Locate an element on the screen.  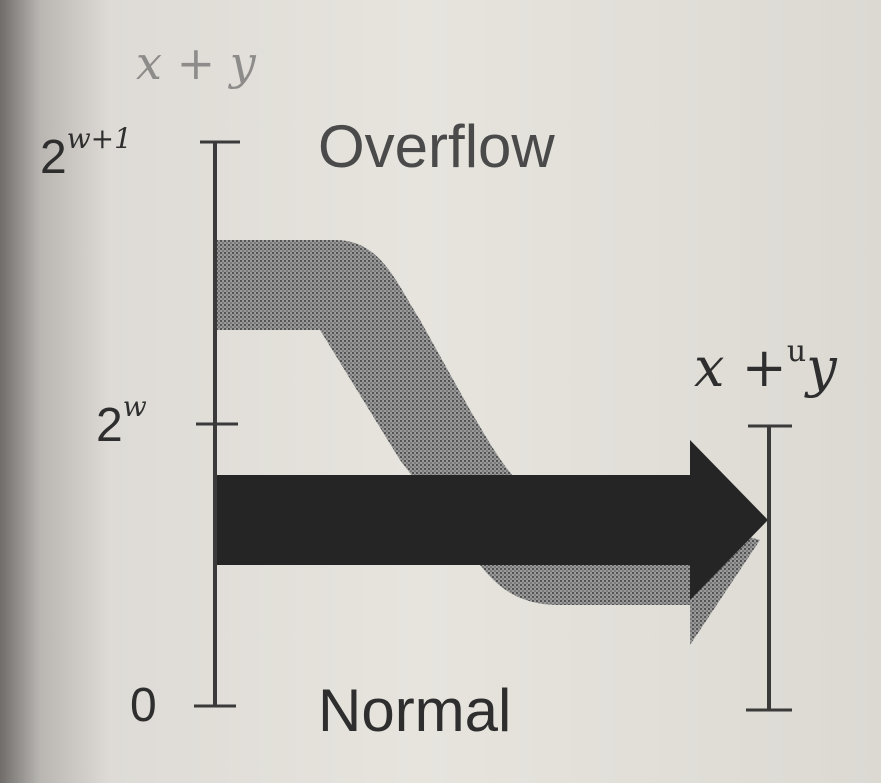
overflow-region-label: Overflow is located at coordinates (436, 146).